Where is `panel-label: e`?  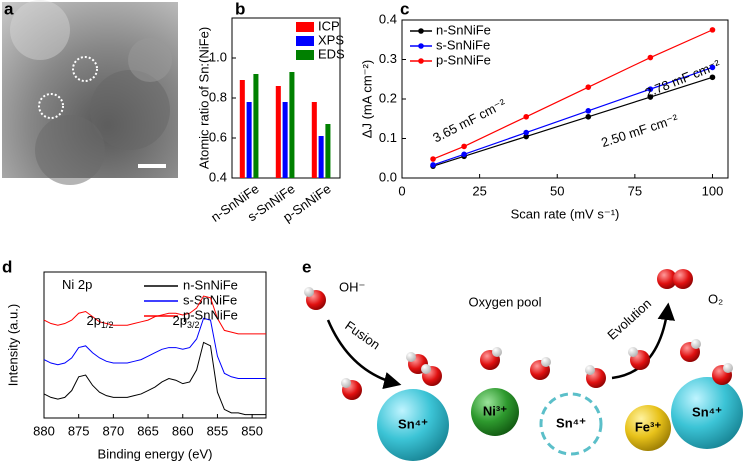 panel-label: e is located at coordinates (306, 266).